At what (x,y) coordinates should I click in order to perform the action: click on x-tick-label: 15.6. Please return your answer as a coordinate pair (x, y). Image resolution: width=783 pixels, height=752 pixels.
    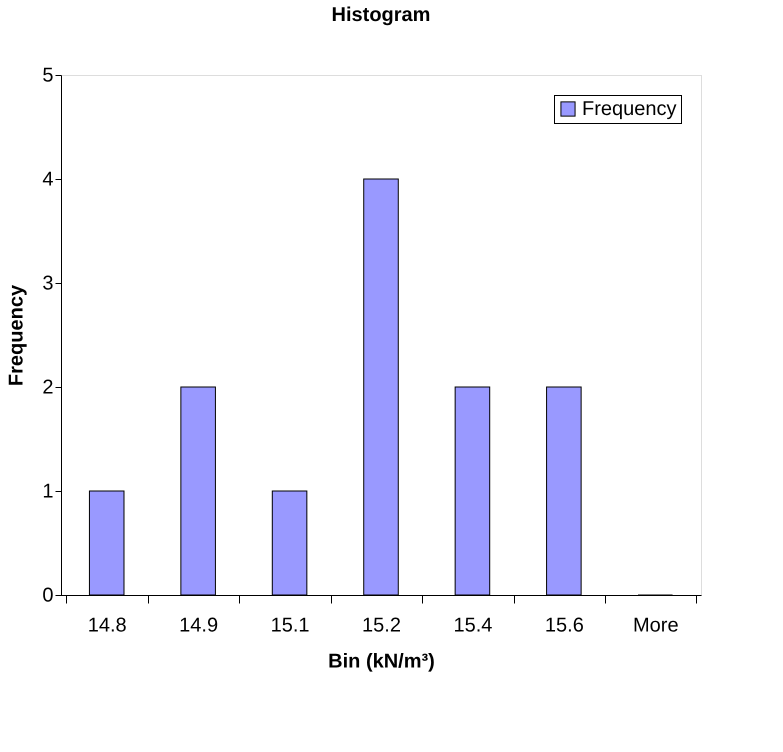
    Looking at the image, I should click on (564, 625).